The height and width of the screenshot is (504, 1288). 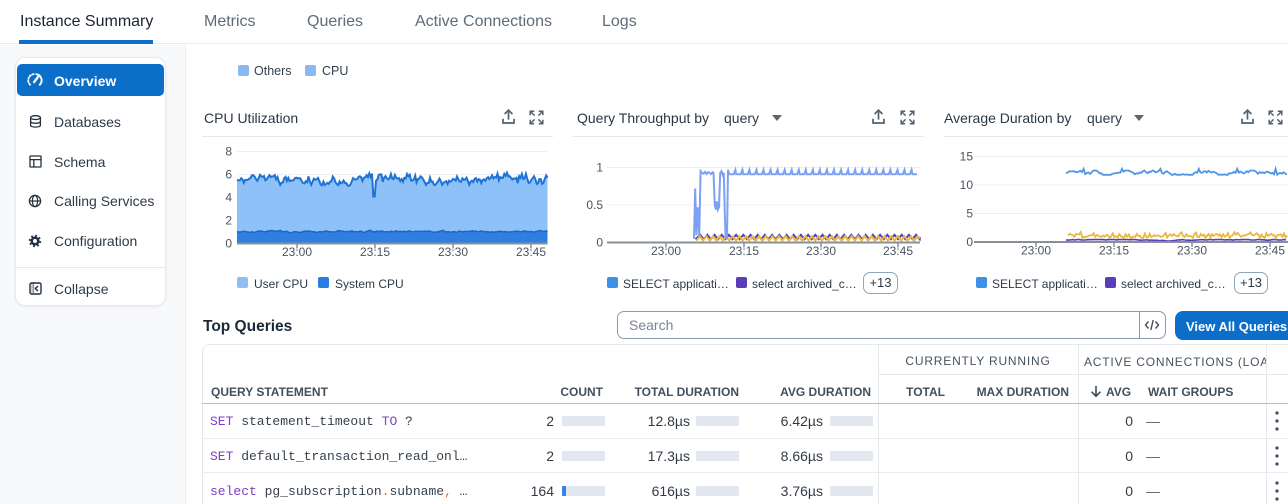 I want to click on svg-text: 10, so click(x=967, y=185).